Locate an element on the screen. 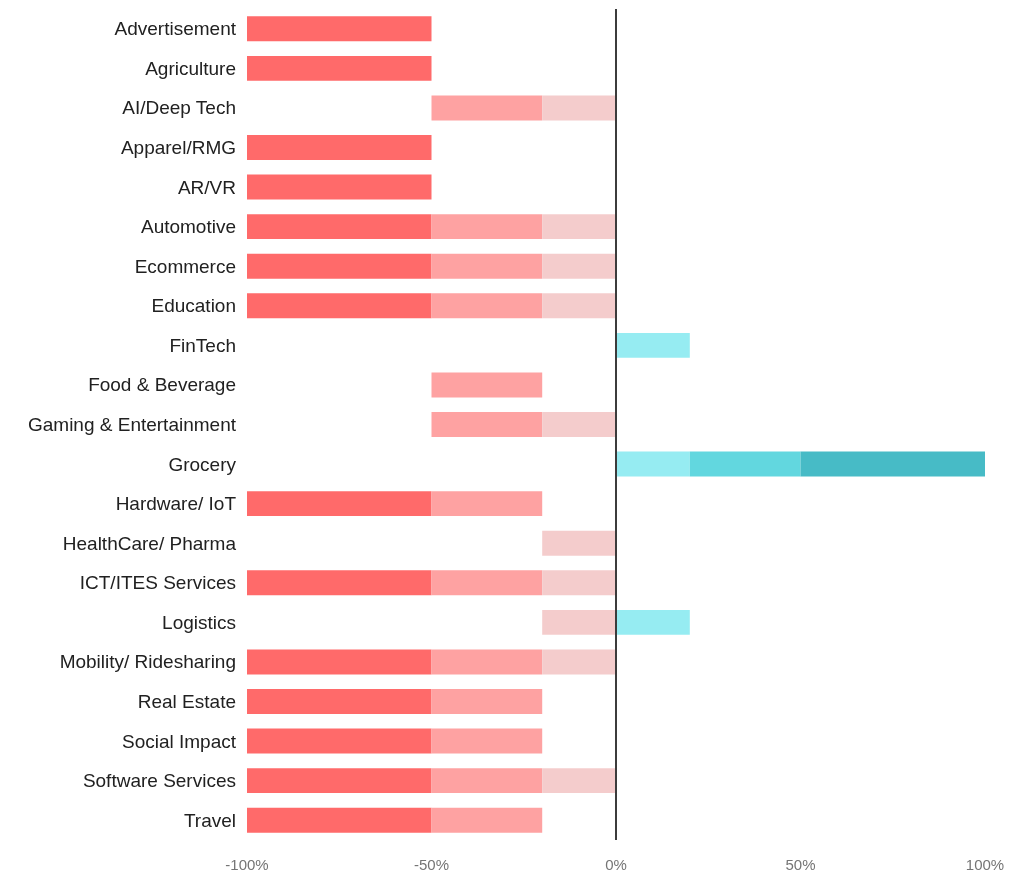 The image size is (1010, 877). y-tick-label: AI/Deep Tech is located at coordinates (179, 108).